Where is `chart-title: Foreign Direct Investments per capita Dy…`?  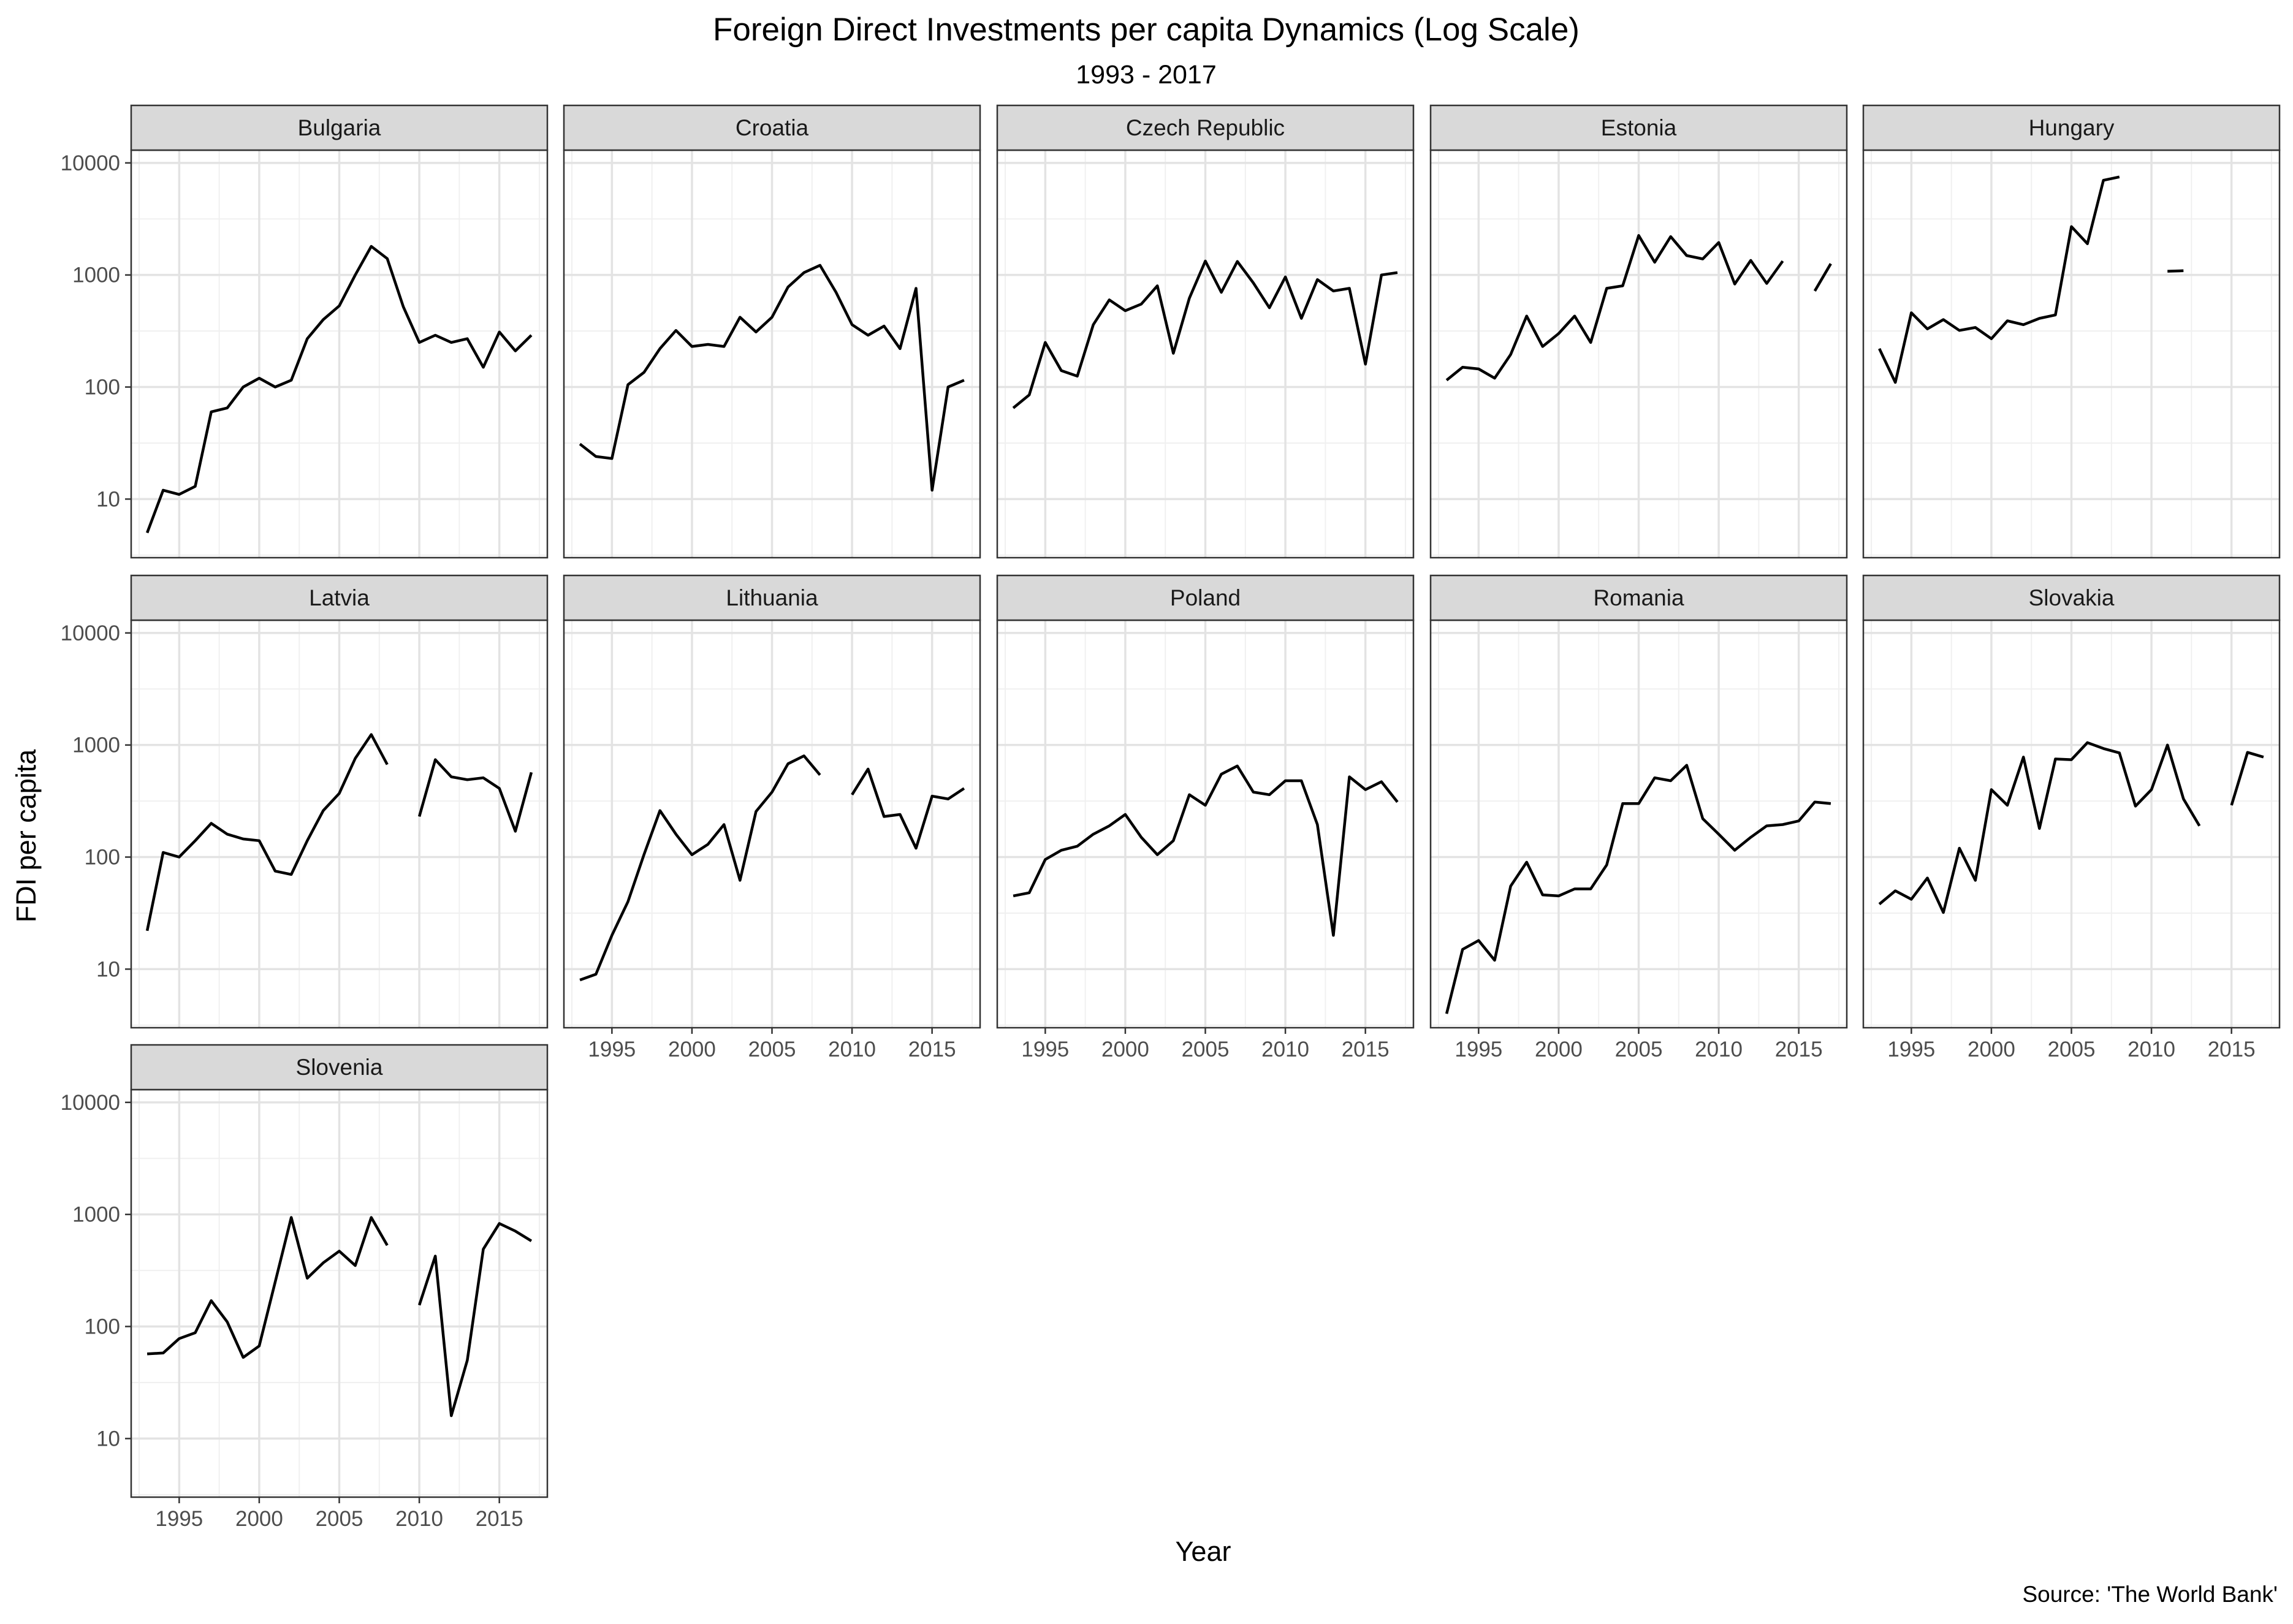 chart-title: Foreign Direct Investments per capita Dy… is located at coordinates (1146, 30).